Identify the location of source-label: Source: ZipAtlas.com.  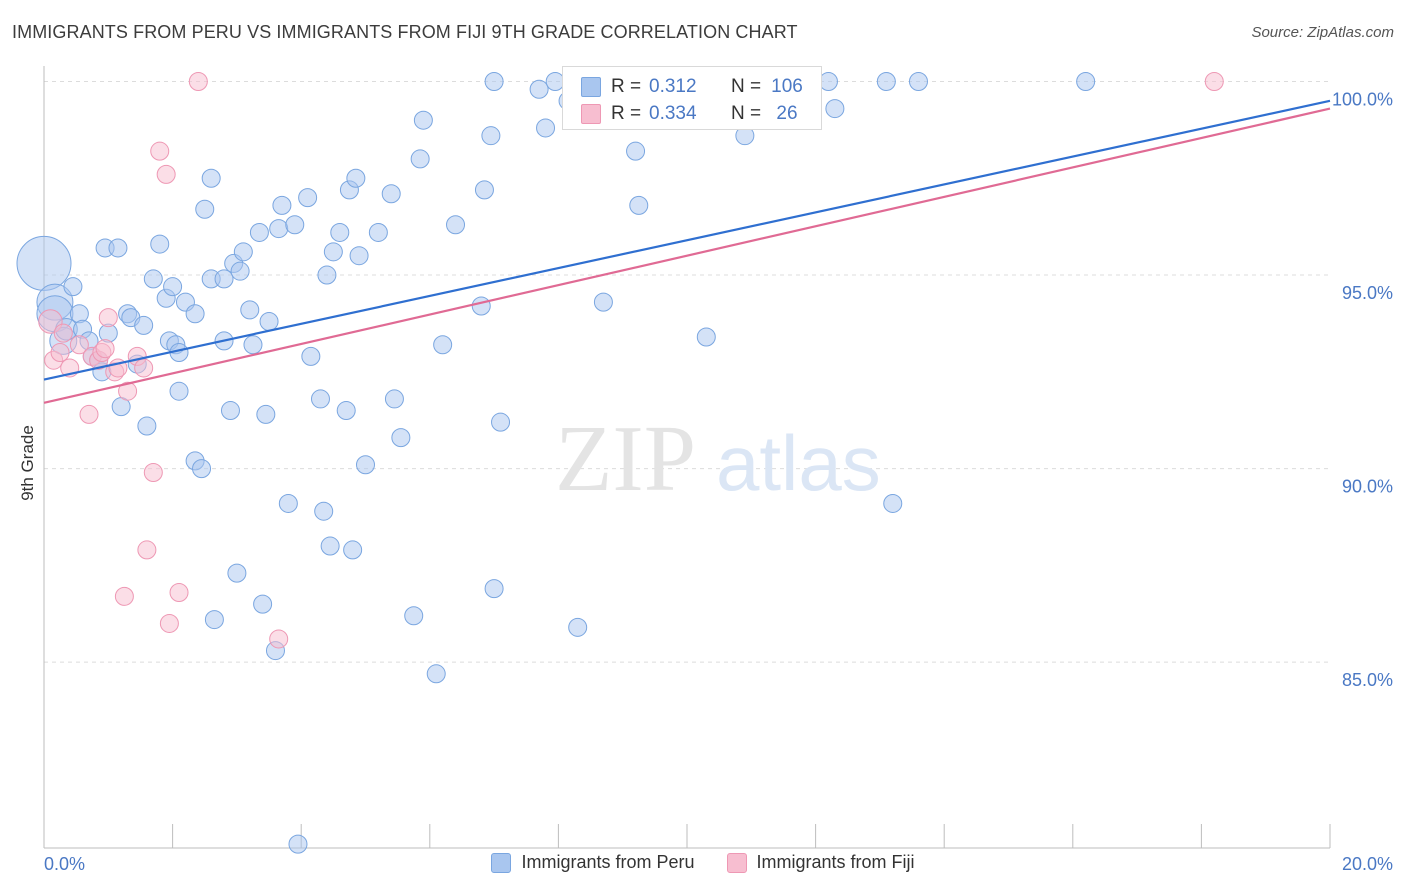
(1322, 32).